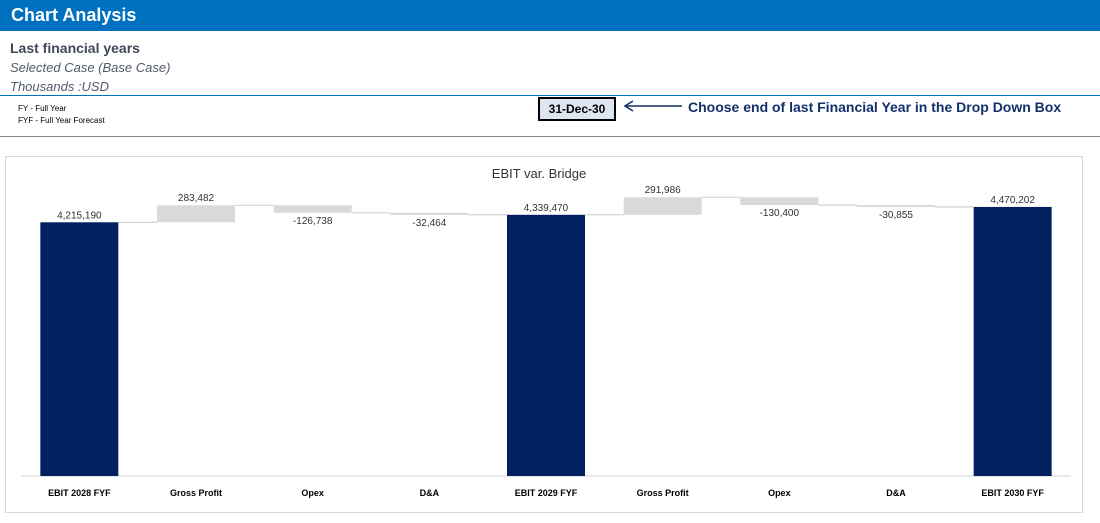 The image size is (1100, 523). I want to click on chart-title: EBIT var. Bridge, so click(539, 173).